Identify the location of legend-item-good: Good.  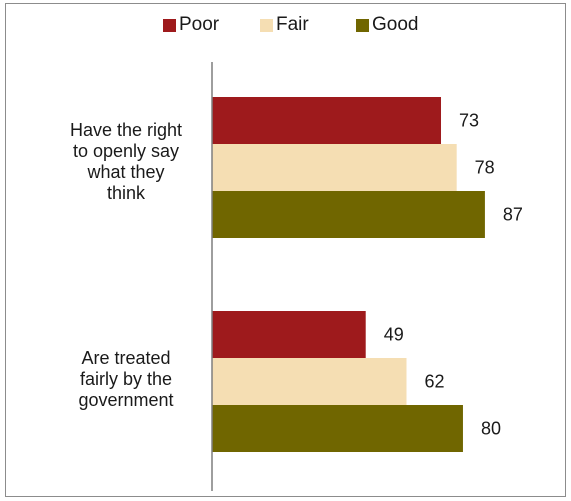
(387, 25).